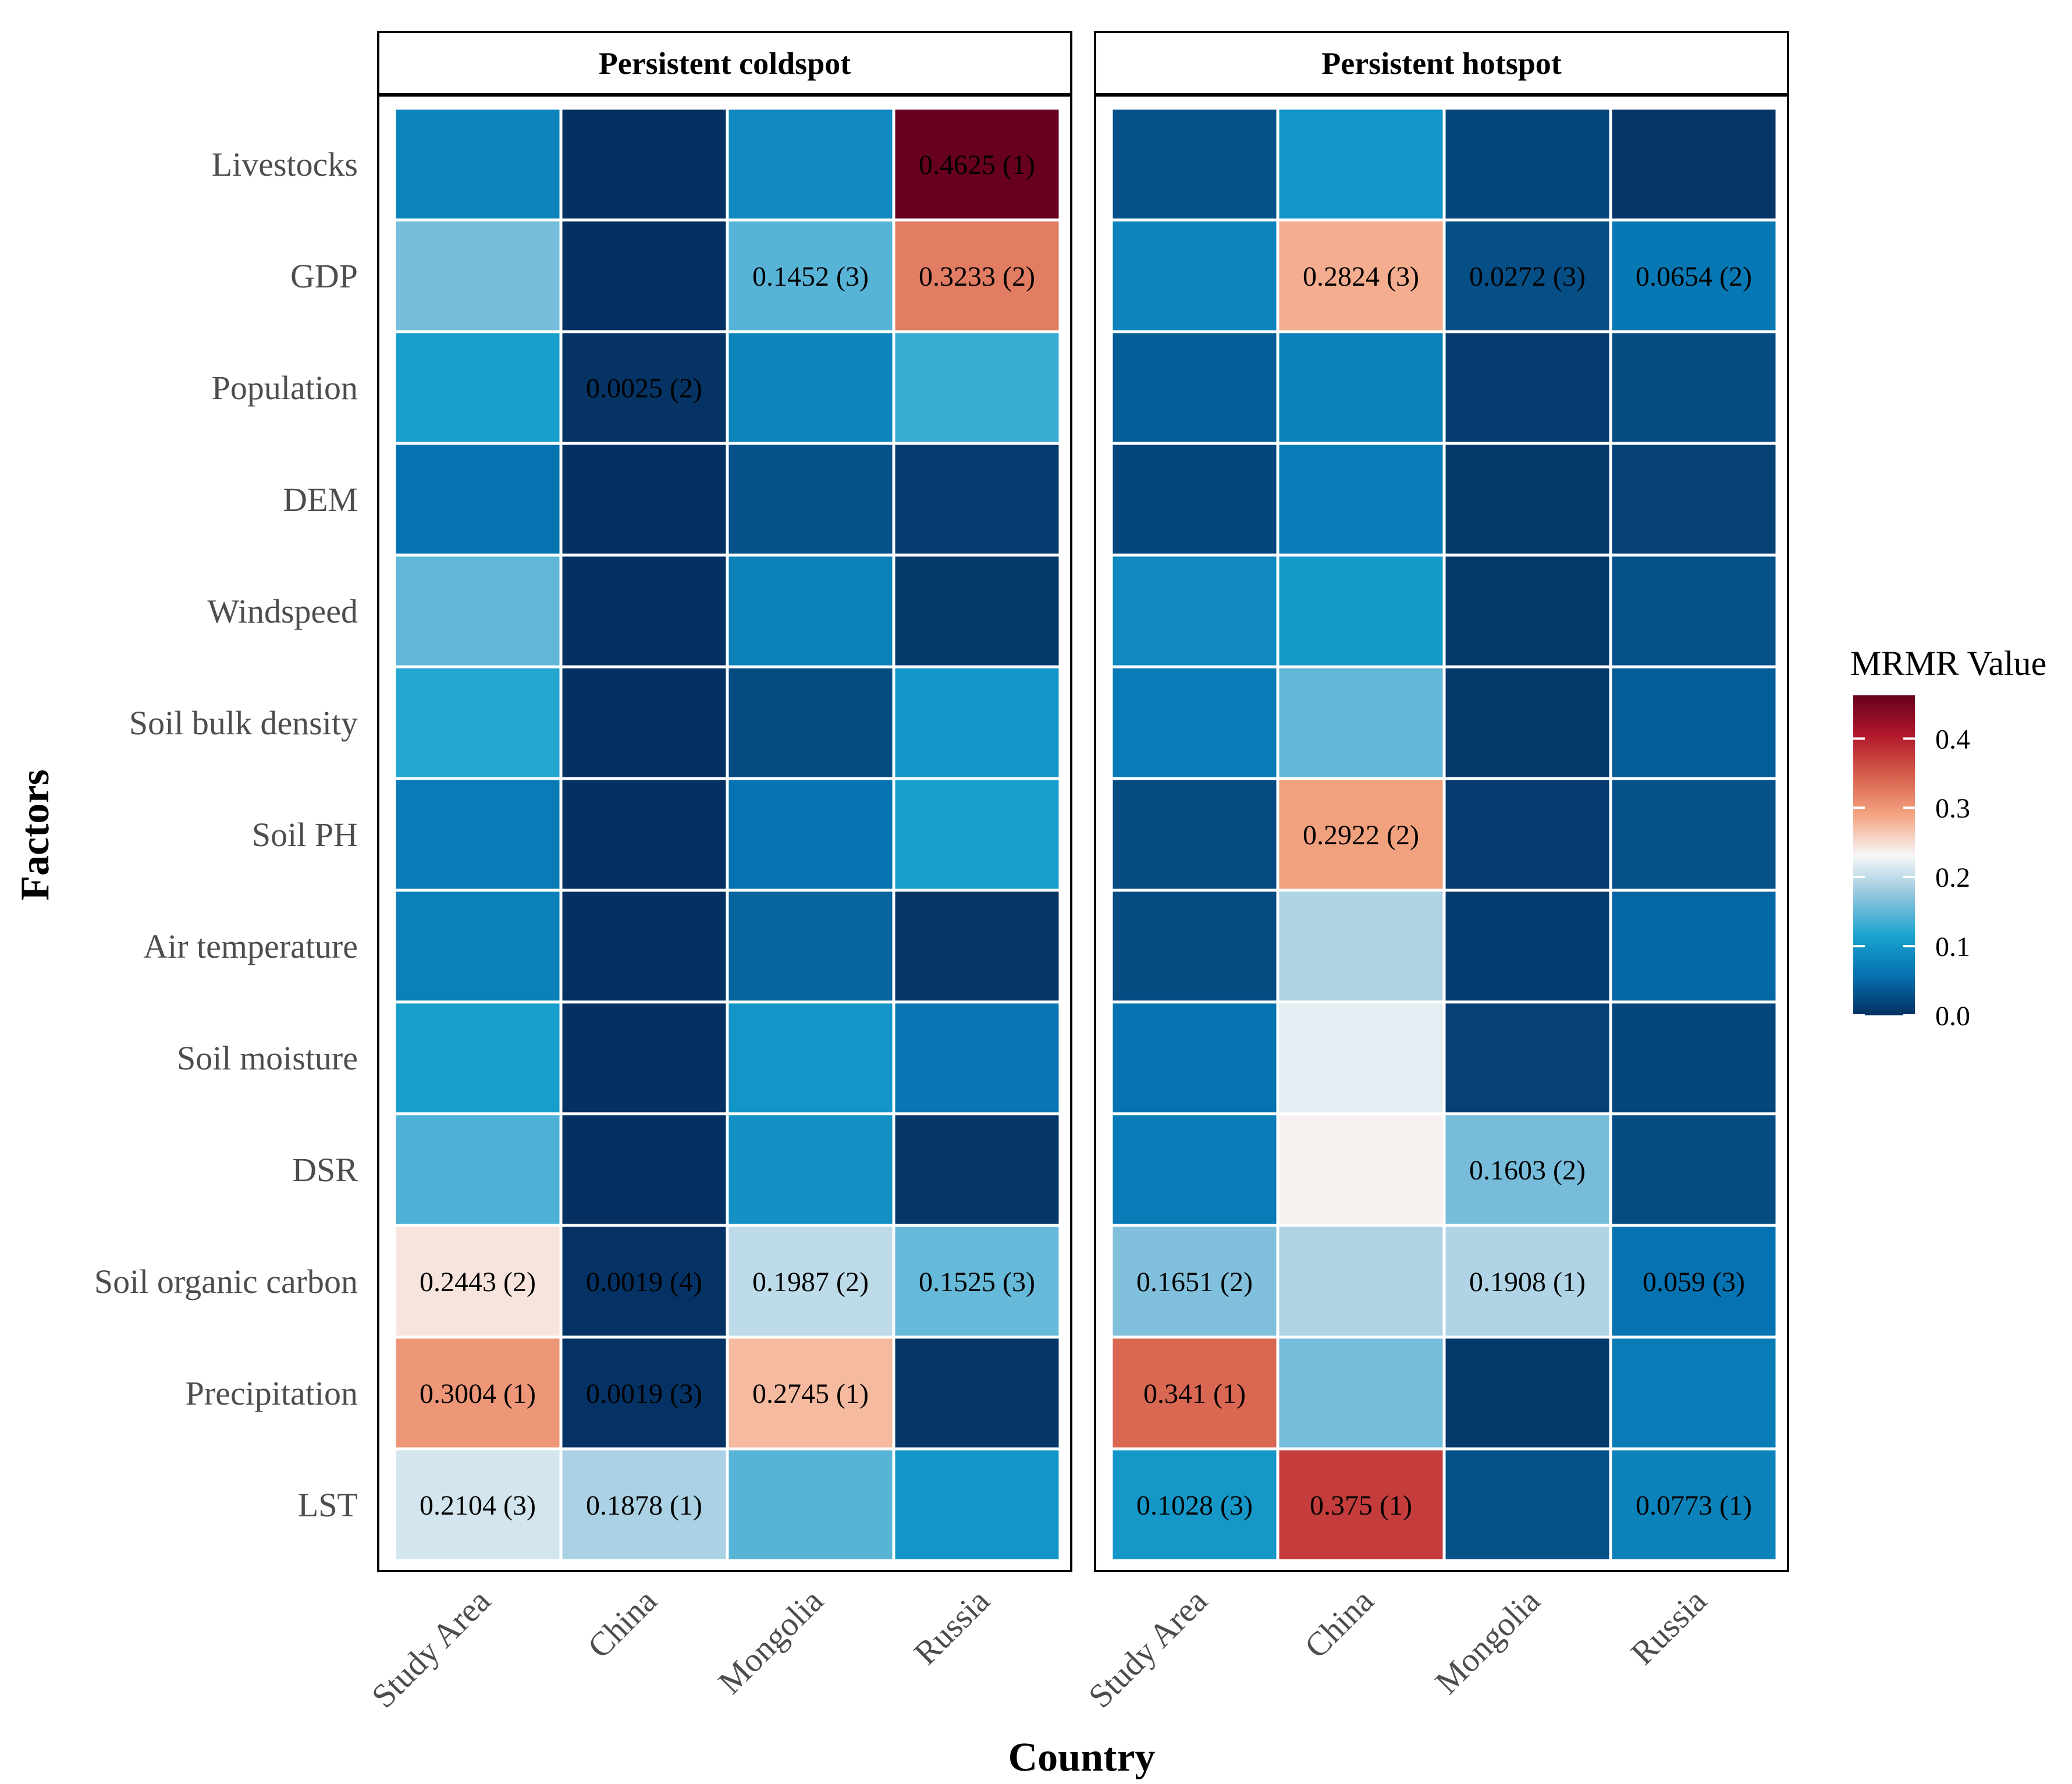 This screenshot has width=2072, height=1784. What do you see at coordinates (272, 1393) in the screenshot?
I see `y-tick-label: Precipitation` at bounding box center [272, 1393].